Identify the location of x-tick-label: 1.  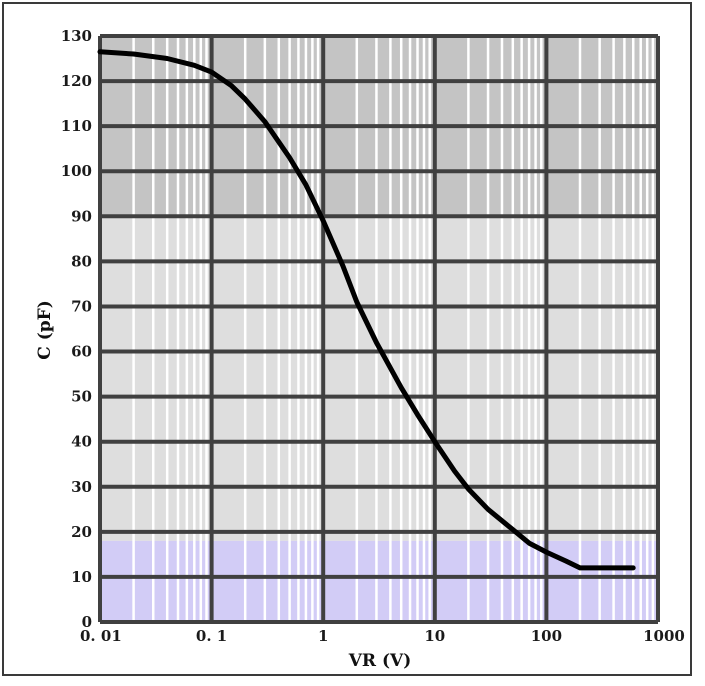
(323, 636).